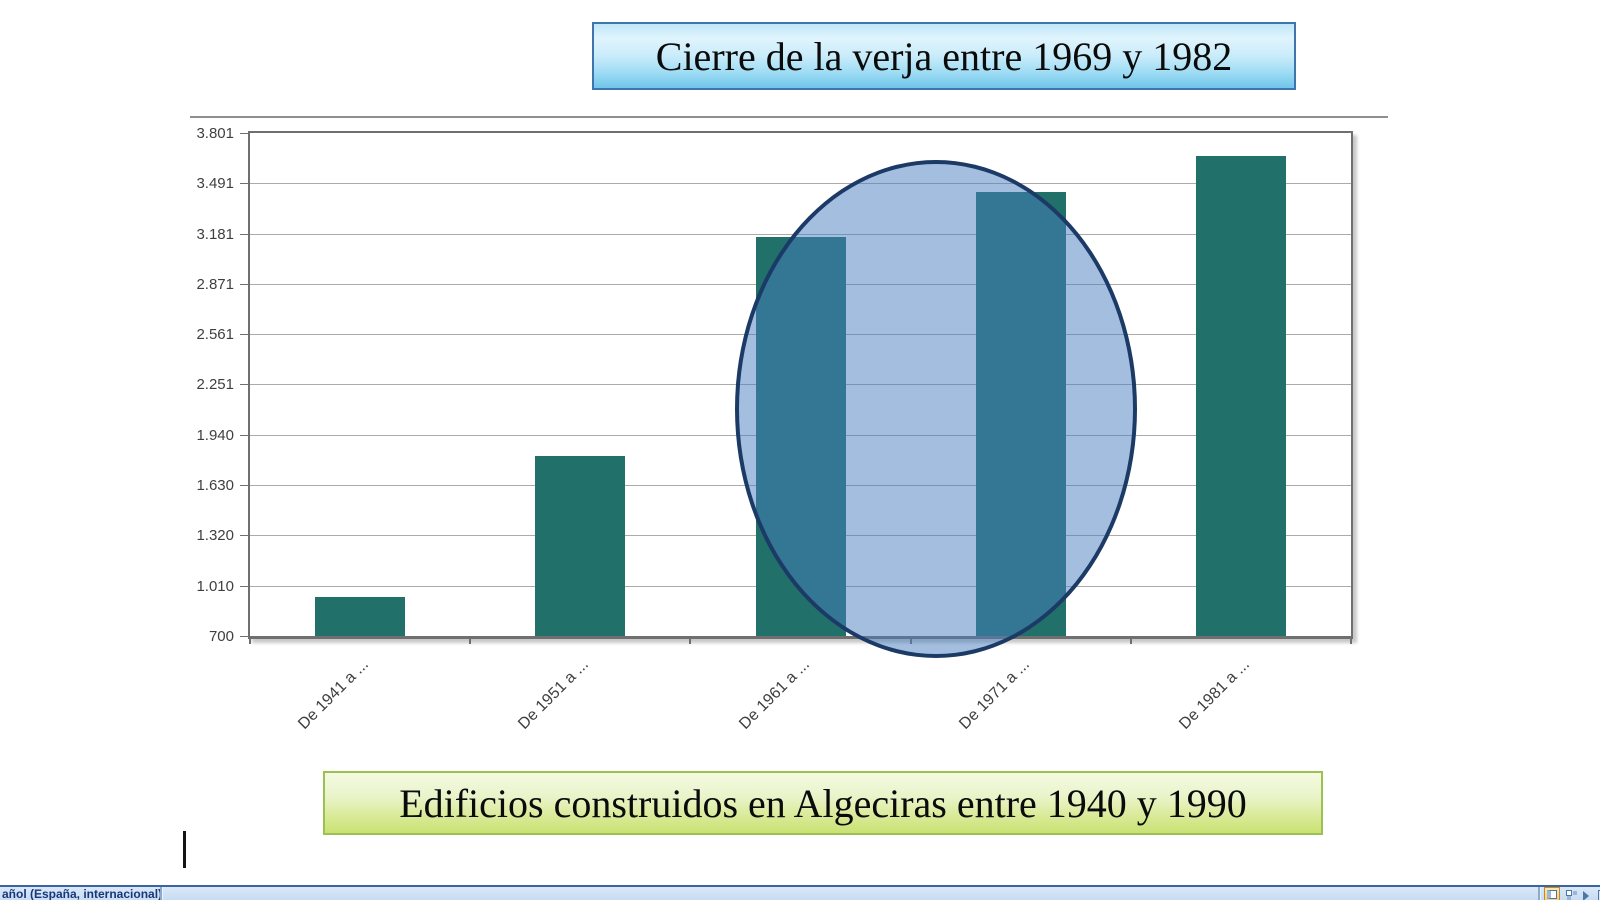 Image resolution: width=1600 pixels, height=900 pixels. Describe the element at coordinates (789, 117) in the screenshot. I see `chart-object-top-border` at that location.